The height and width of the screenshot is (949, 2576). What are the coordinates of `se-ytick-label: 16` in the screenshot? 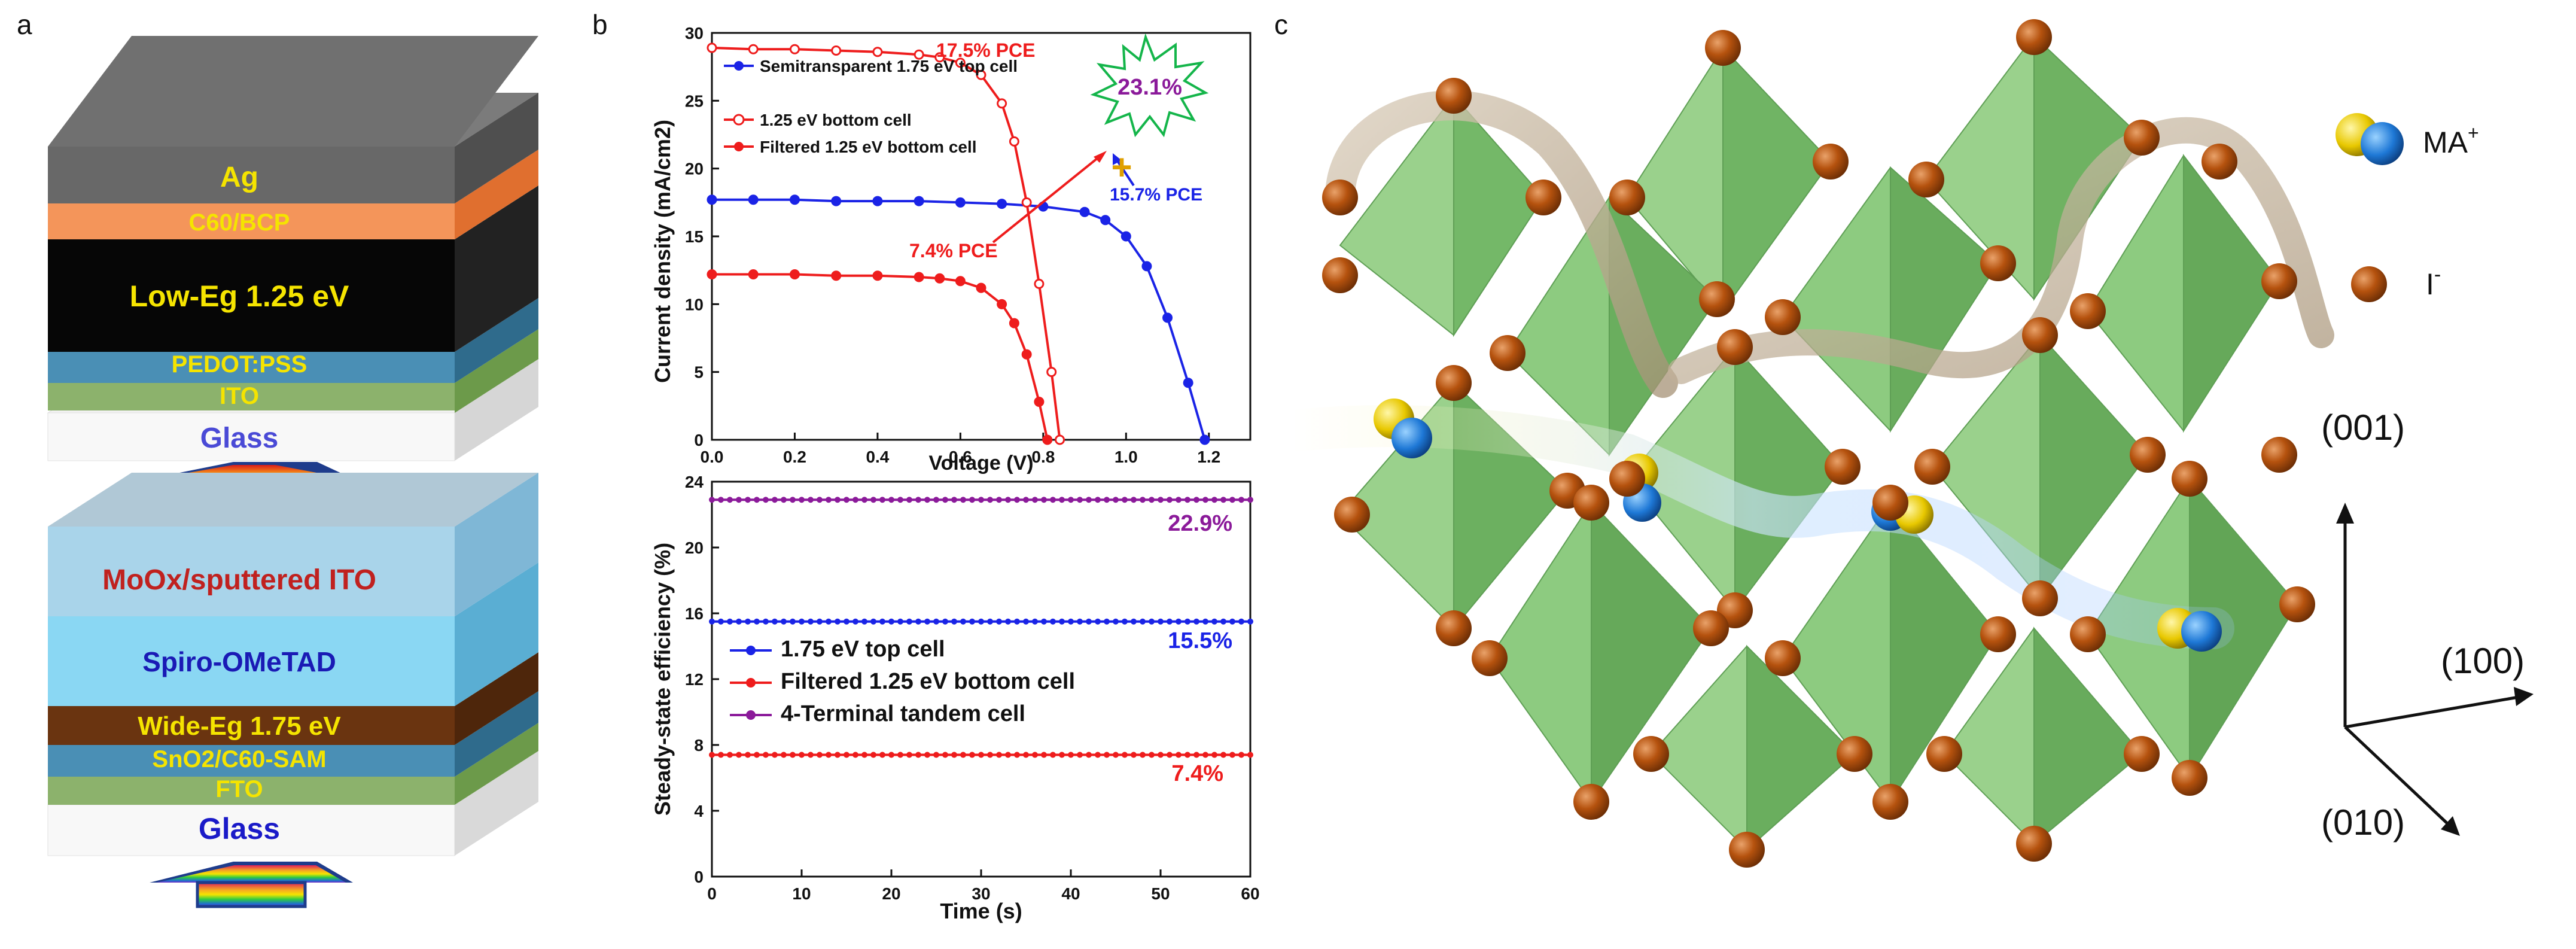 It's located at (694, 613).